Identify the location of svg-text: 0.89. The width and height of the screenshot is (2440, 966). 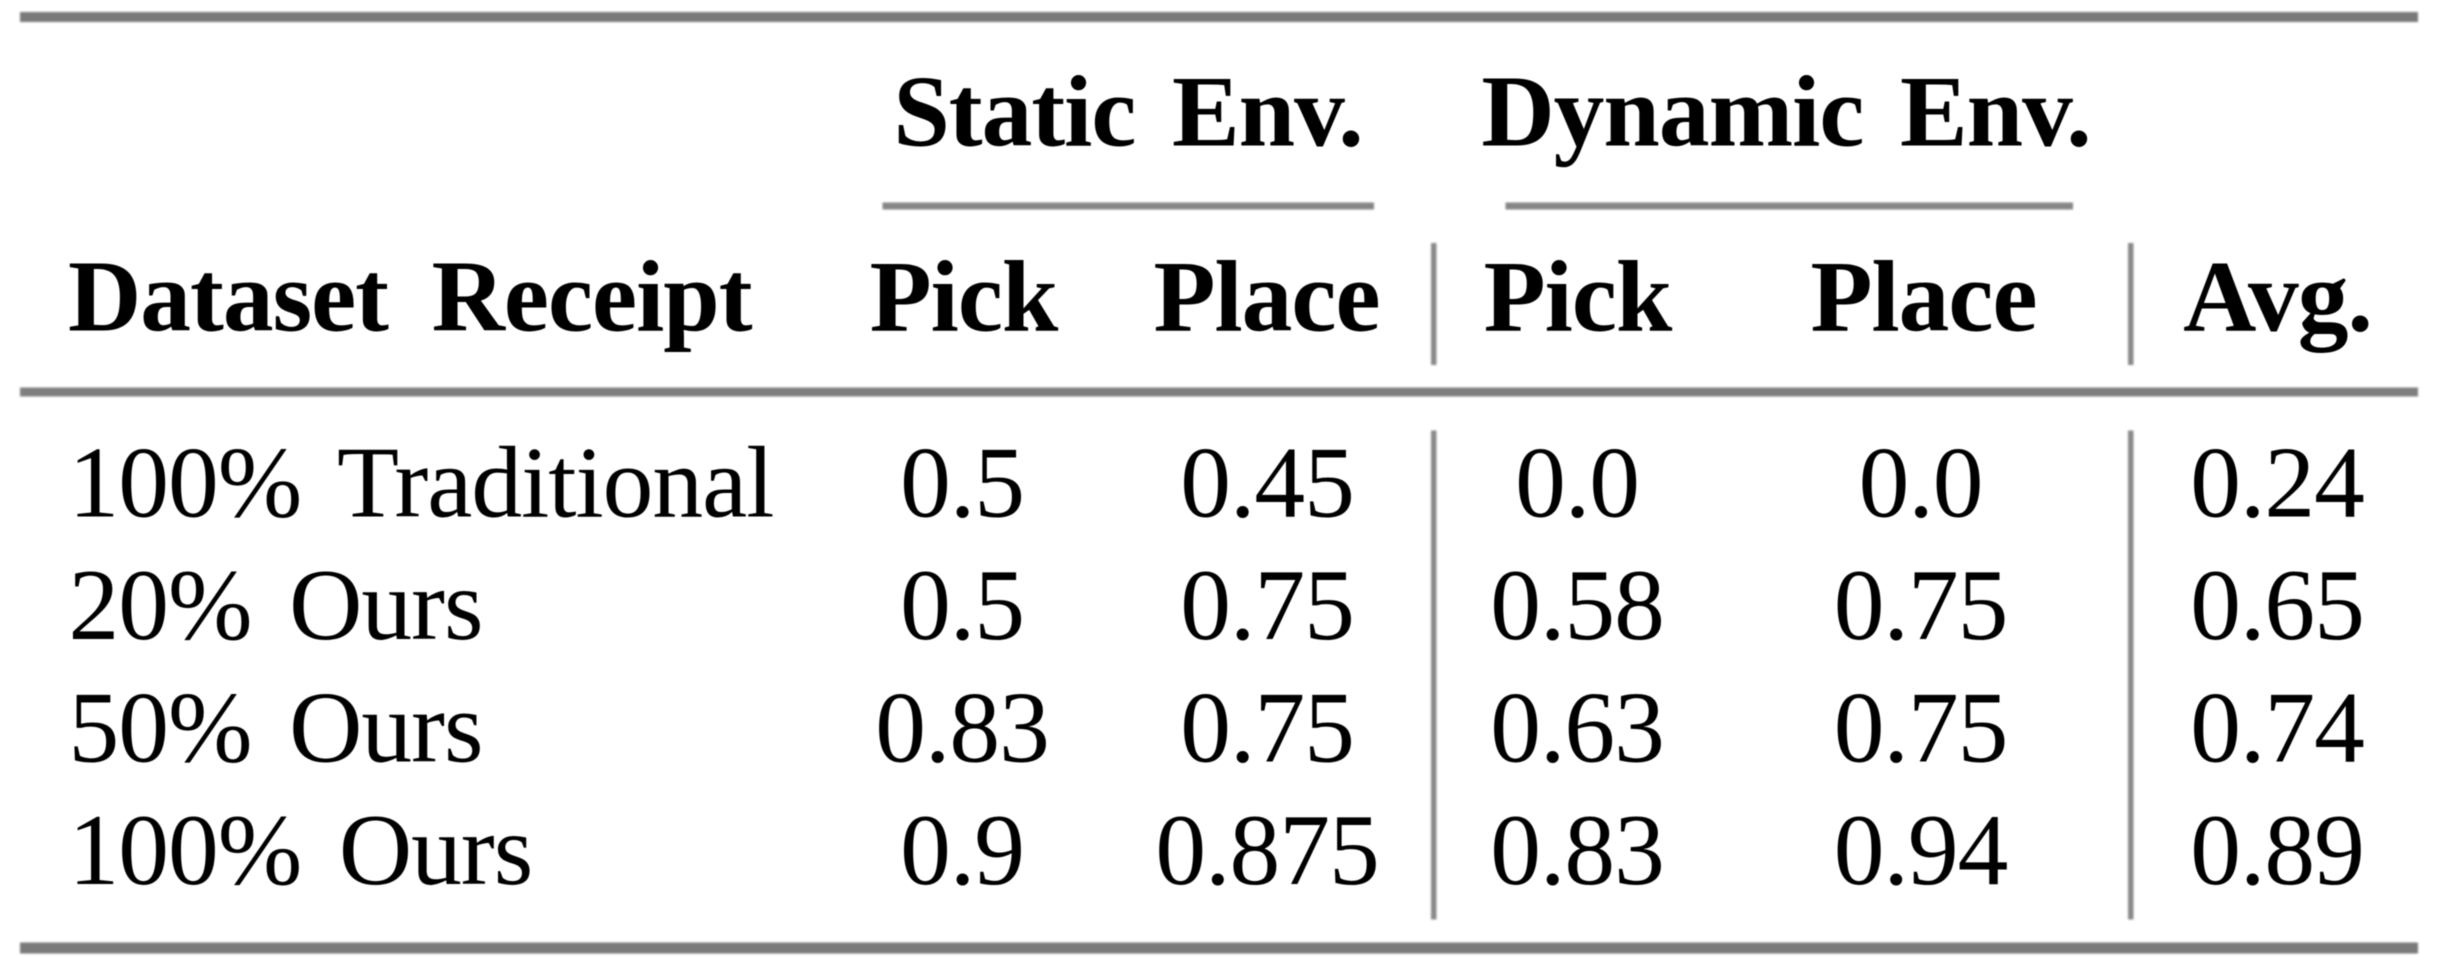
(2277, 850).